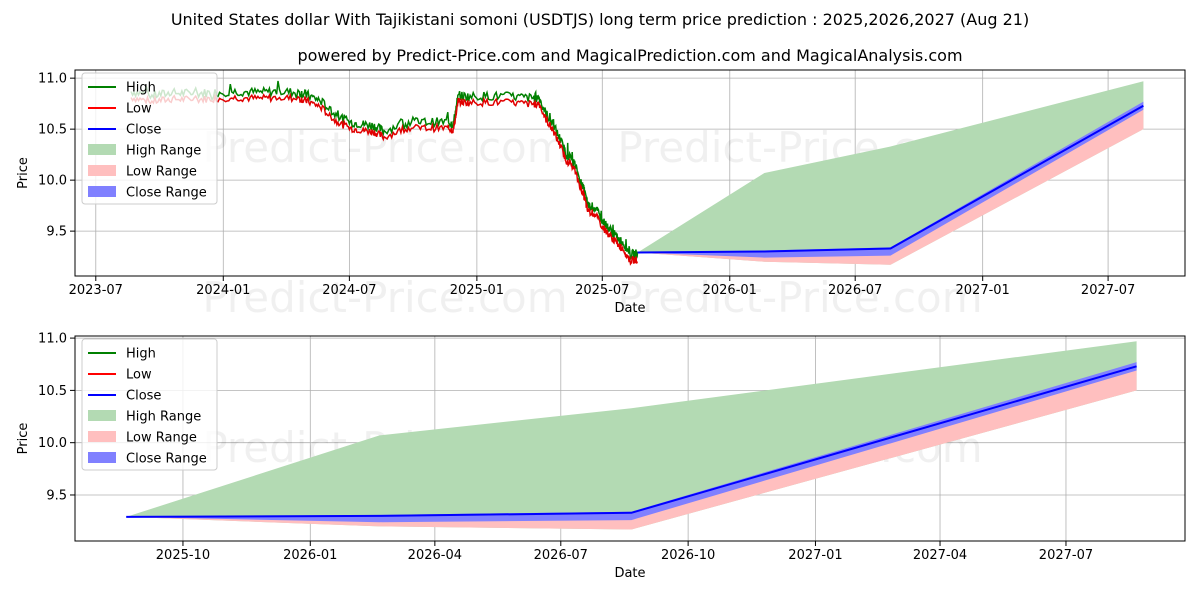 This screenshot has width=1200, height=600. I want to click on x-tick-label: 2023-07, so click(96, 290).